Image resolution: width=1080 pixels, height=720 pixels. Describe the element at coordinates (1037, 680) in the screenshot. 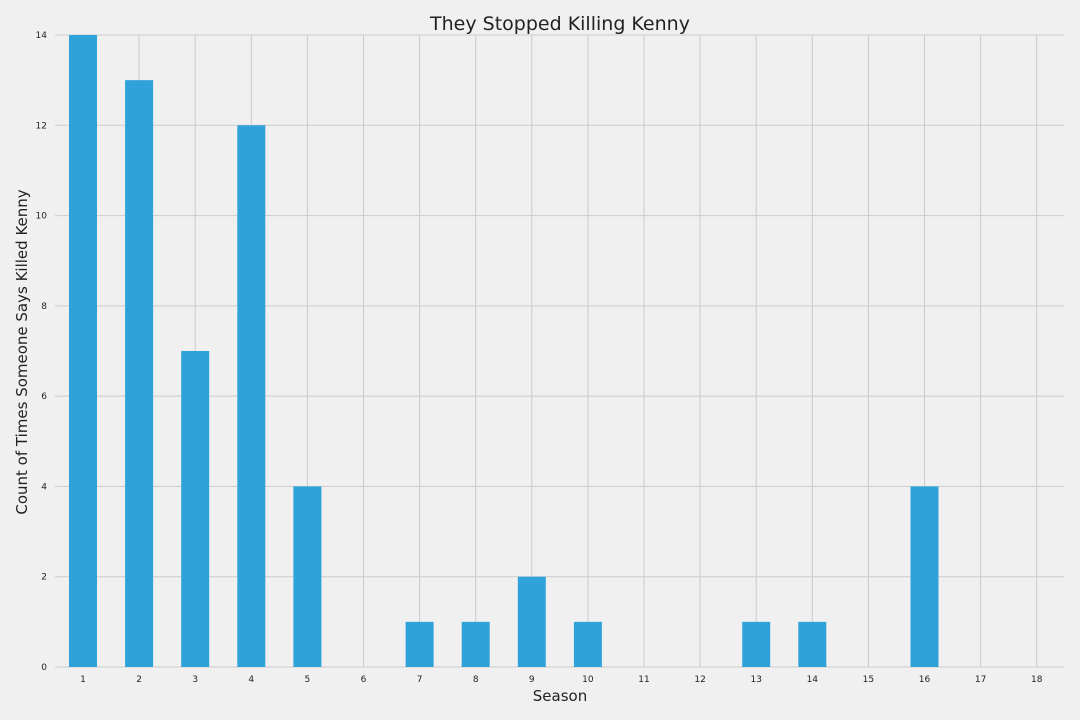

I see `x-tick-label: 18` at that location.